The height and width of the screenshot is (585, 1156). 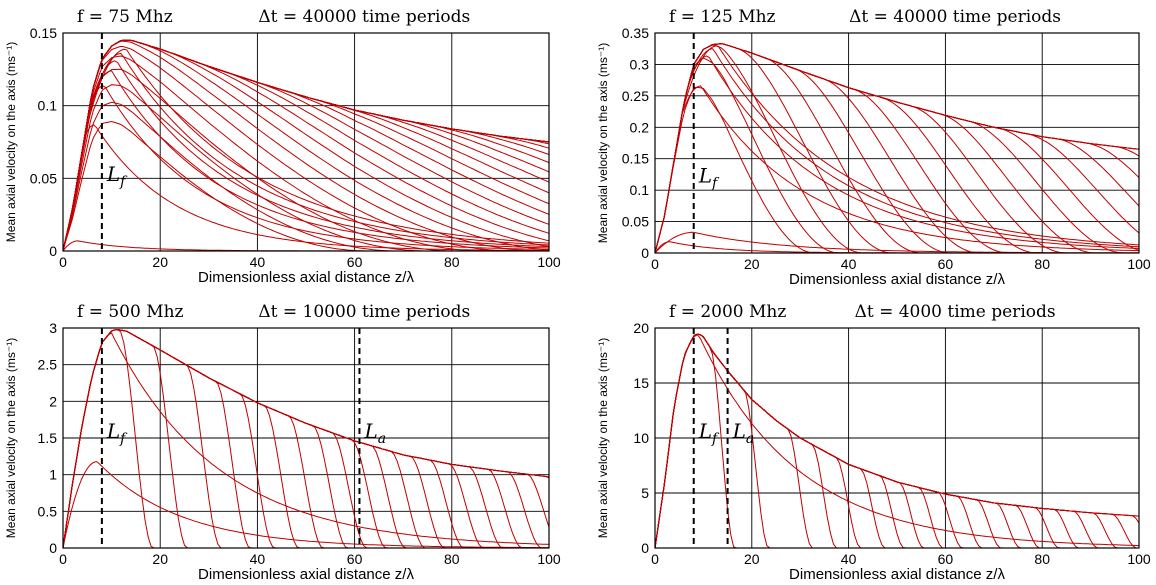 What do you see at coordinates (722, 17) in the screenshot?
I see `frequency-title: f = 125 Mhz` at bounding box center [722, 17].